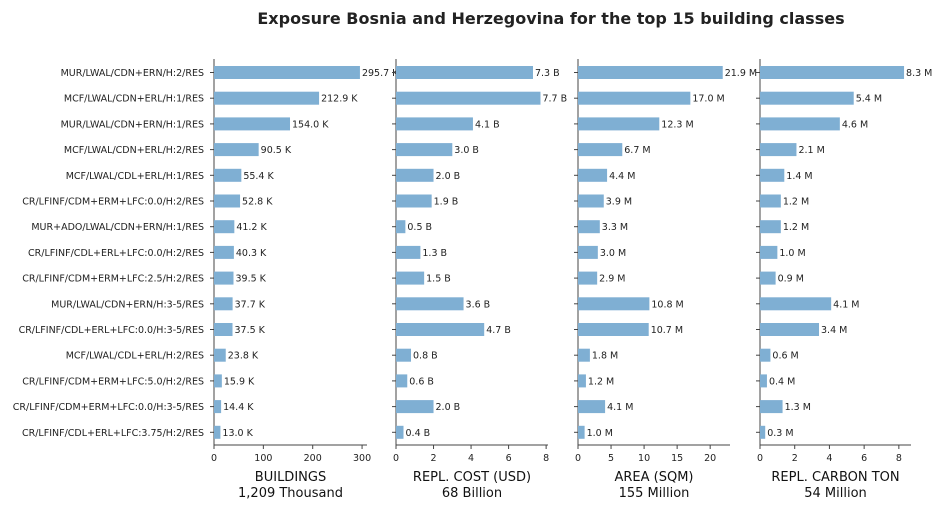  What do you see at coordinates (132, 124) in the screenshot?
I see `category-label: MUR/LWAL/CDN+ERN/H:1/RES` at bounding box center [132, 124].